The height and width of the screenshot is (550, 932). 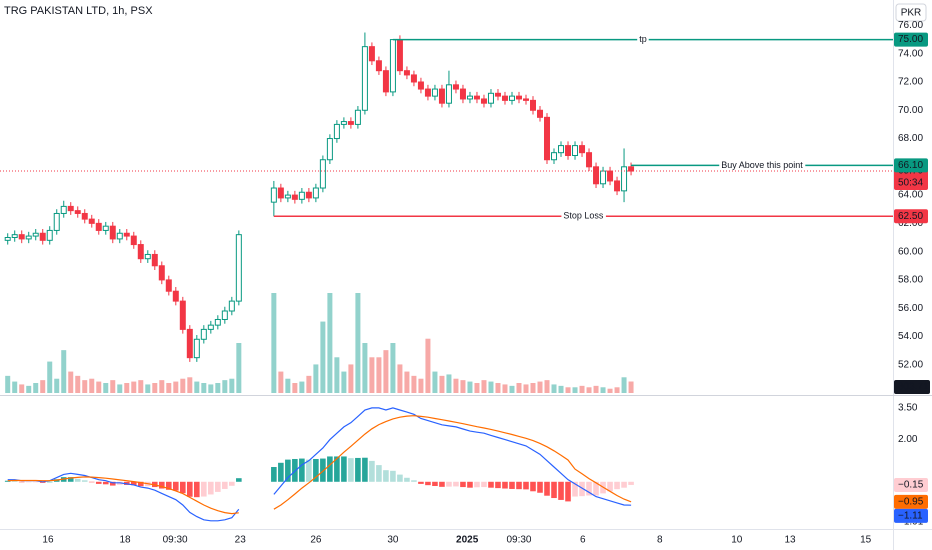 What do you see at coordinates (910, 251) in the screenshot?
I see `y-tick-label: 60.00` at bounding box center [910, 251].